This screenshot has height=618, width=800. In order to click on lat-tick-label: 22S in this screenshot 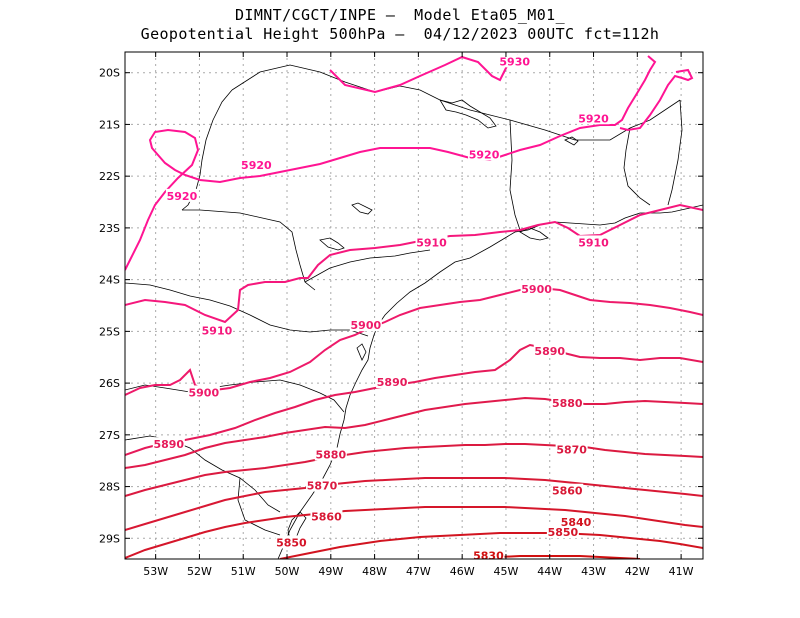, I will do `click(109, 176)`.